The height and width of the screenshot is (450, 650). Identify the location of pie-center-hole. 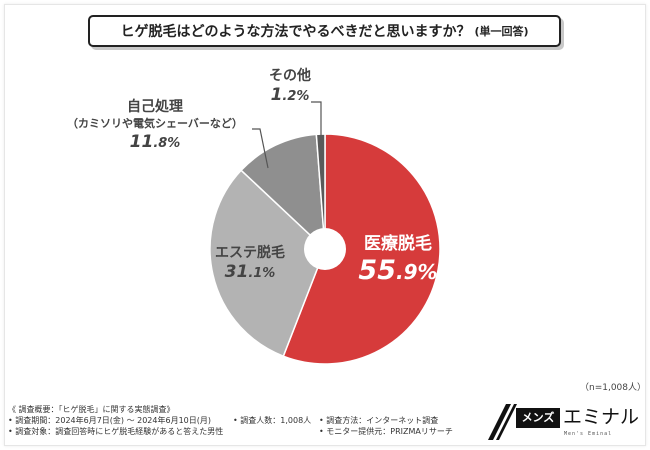
(325, 249).